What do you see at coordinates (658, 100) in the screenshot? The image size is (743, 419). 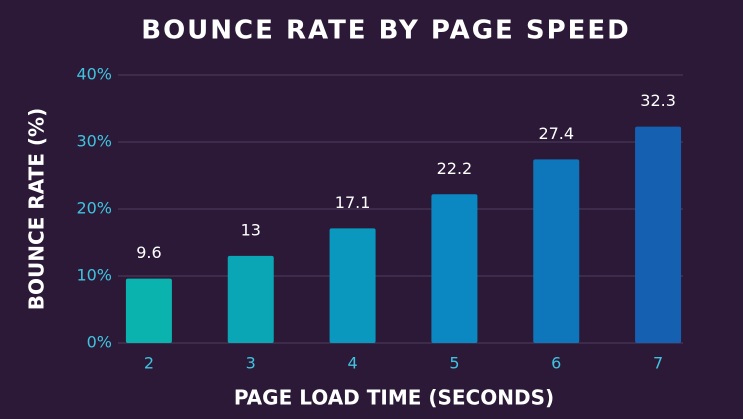 I see `value-label: 32.3` at bounding box center [658, 100].